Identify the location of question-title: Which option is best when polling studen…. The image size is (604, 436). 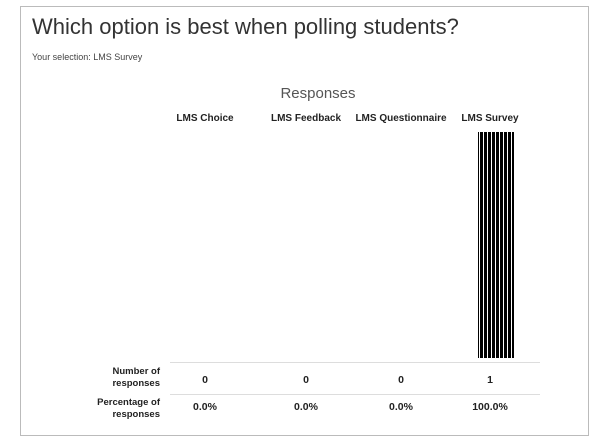
(245, 26).